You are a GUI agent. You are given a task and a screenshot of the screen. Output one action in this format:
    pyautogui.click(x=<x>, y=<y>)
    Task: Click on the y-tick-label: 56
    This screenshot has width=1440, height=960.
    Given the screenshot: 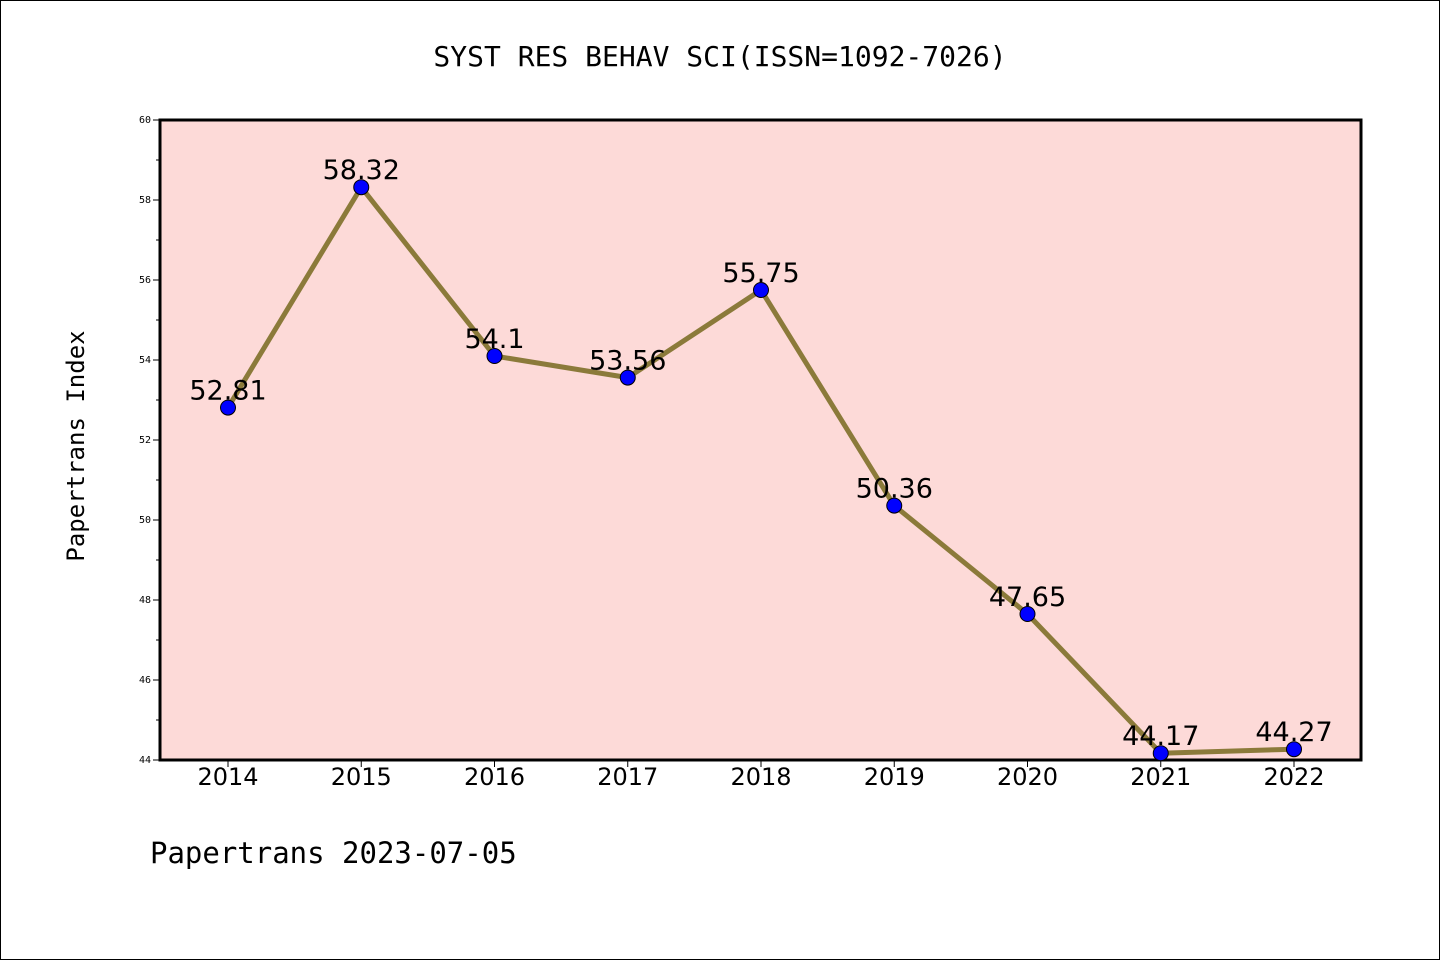 What is the action you would take?
    pyautogui.click(x=145, y=280)
    